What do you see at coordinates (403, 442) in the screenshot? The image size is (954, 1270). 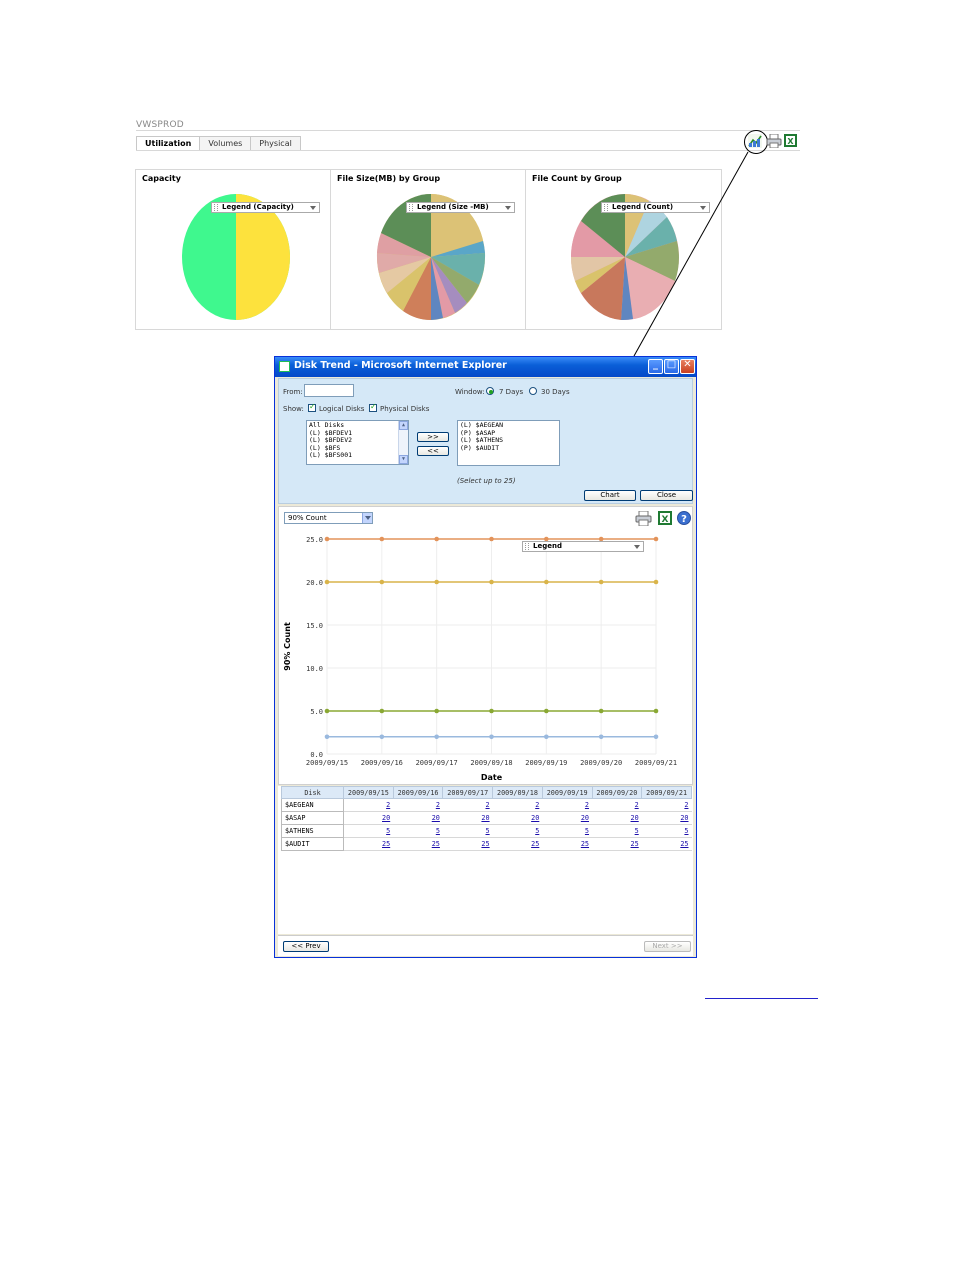 I see `scrollbar: ▲ ▼` at bounding box center [403, 442].